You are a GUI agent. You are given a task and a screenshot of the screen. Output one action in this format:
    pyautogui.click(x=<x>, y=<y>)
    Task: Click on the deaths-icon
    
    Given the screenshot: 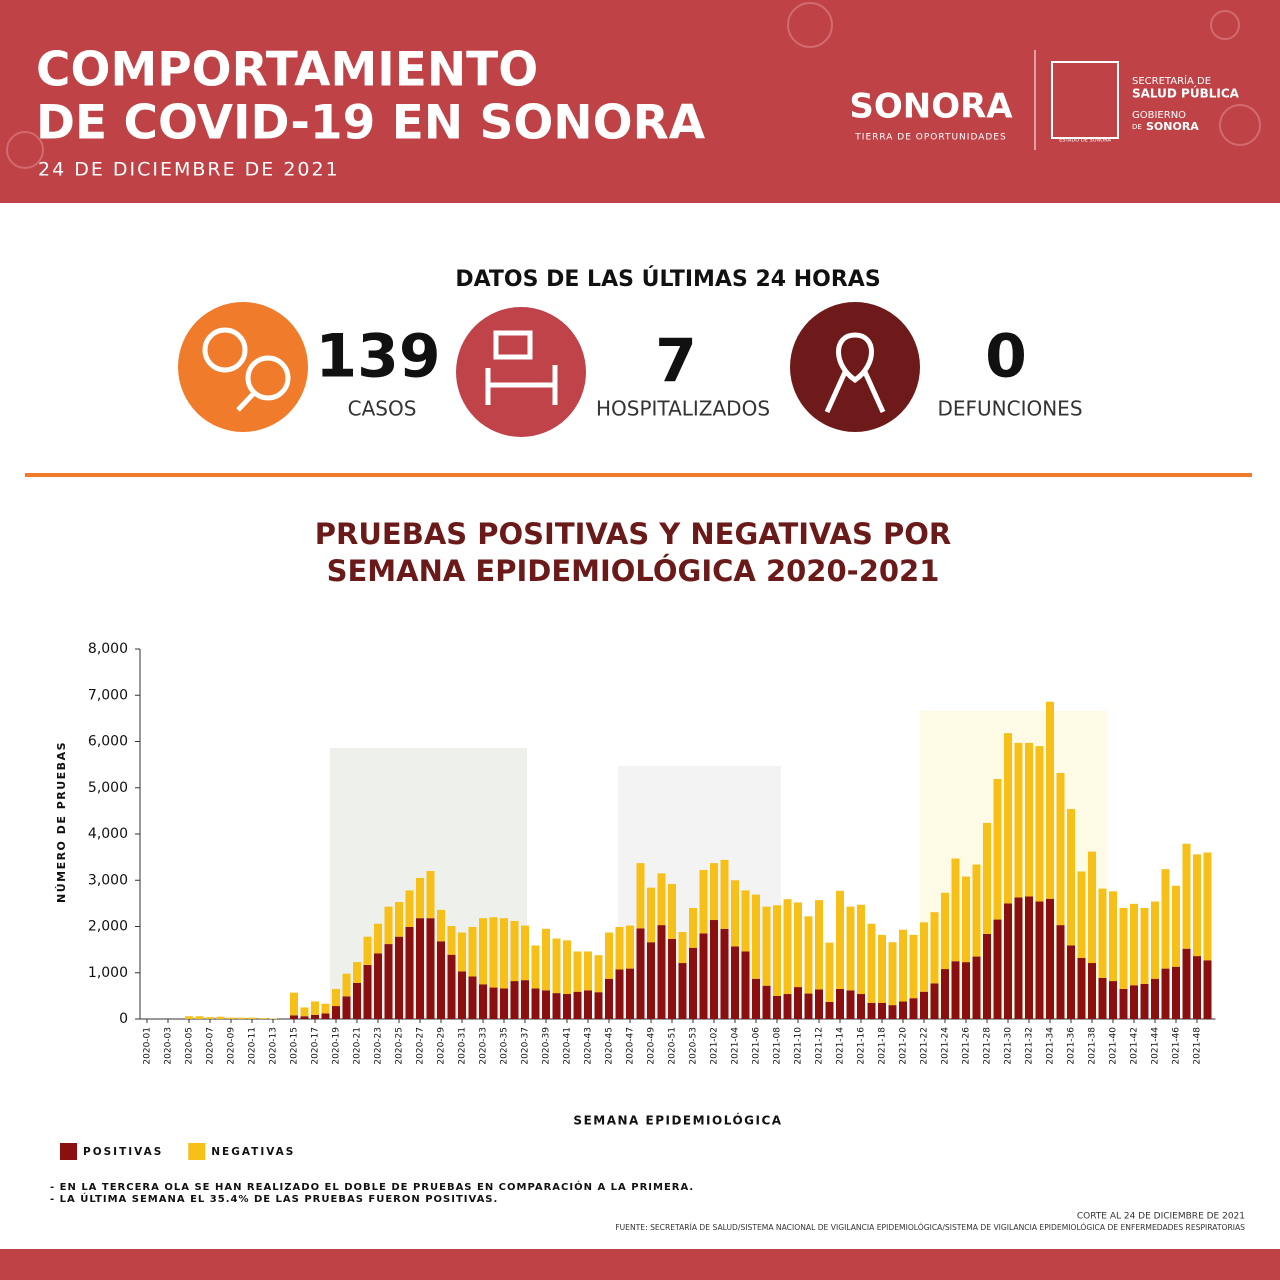 What is the action you would take?
    pyautogui.click(x=855, y=367)
    